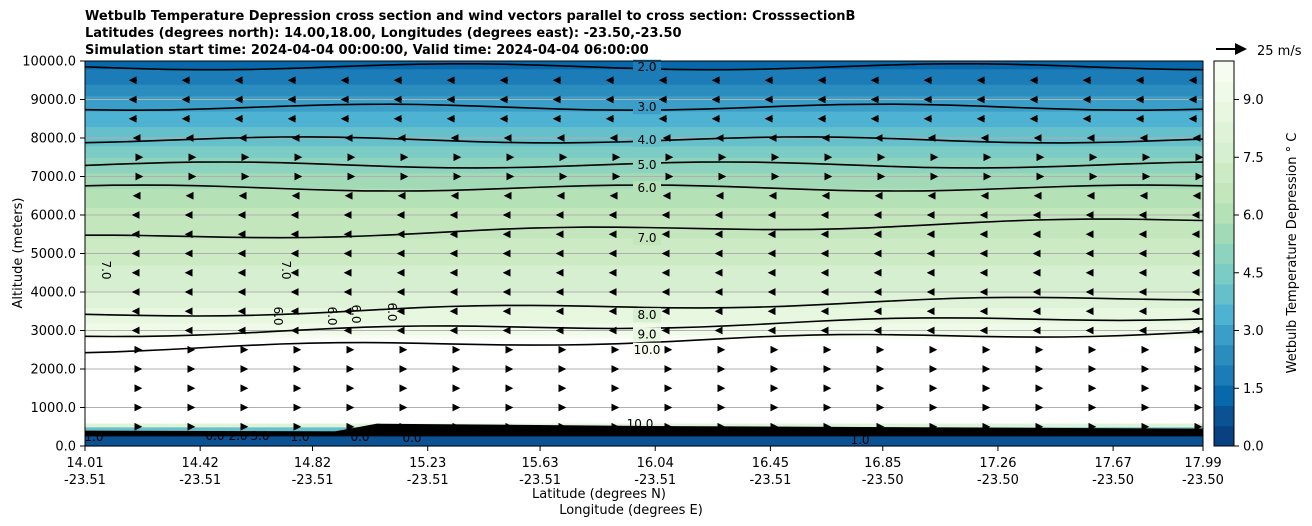 The width and height of the screenshot is (1312, 526). What do you see at coordinates (1253, 389) in the screenshot?
I see `colorbar-tick-label: 1.5` at bounding box center [1253, 389].